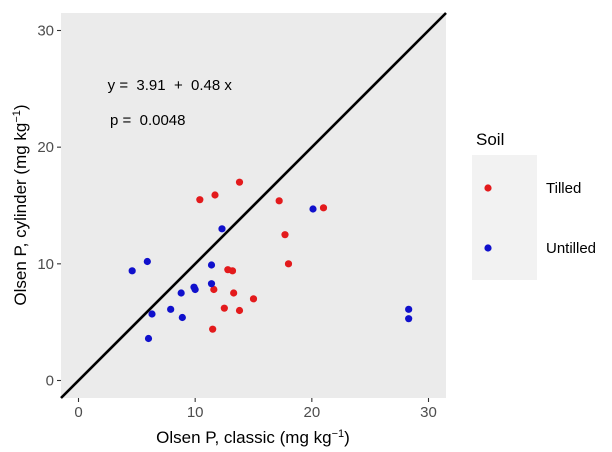 The image size is (612, 452). What do you see at coordinates (571, 248) in the screenshot?
I see `legend-label-untilled: Untilled` at bounding box center [571, 248].